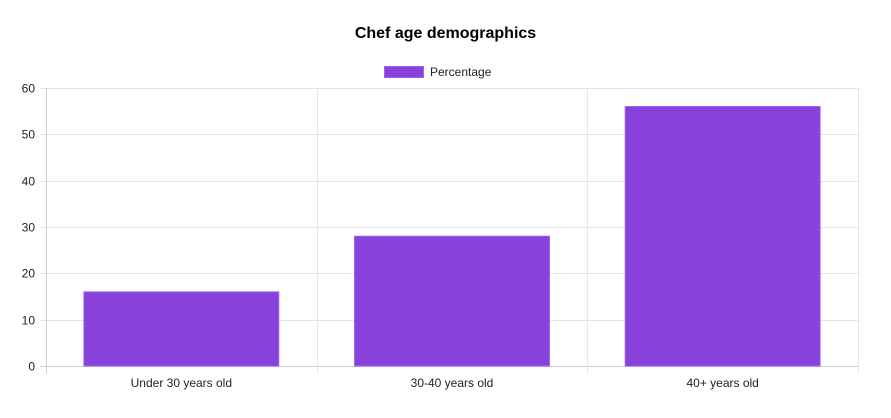  I want to click on legend-swatch, so click(404, 72).